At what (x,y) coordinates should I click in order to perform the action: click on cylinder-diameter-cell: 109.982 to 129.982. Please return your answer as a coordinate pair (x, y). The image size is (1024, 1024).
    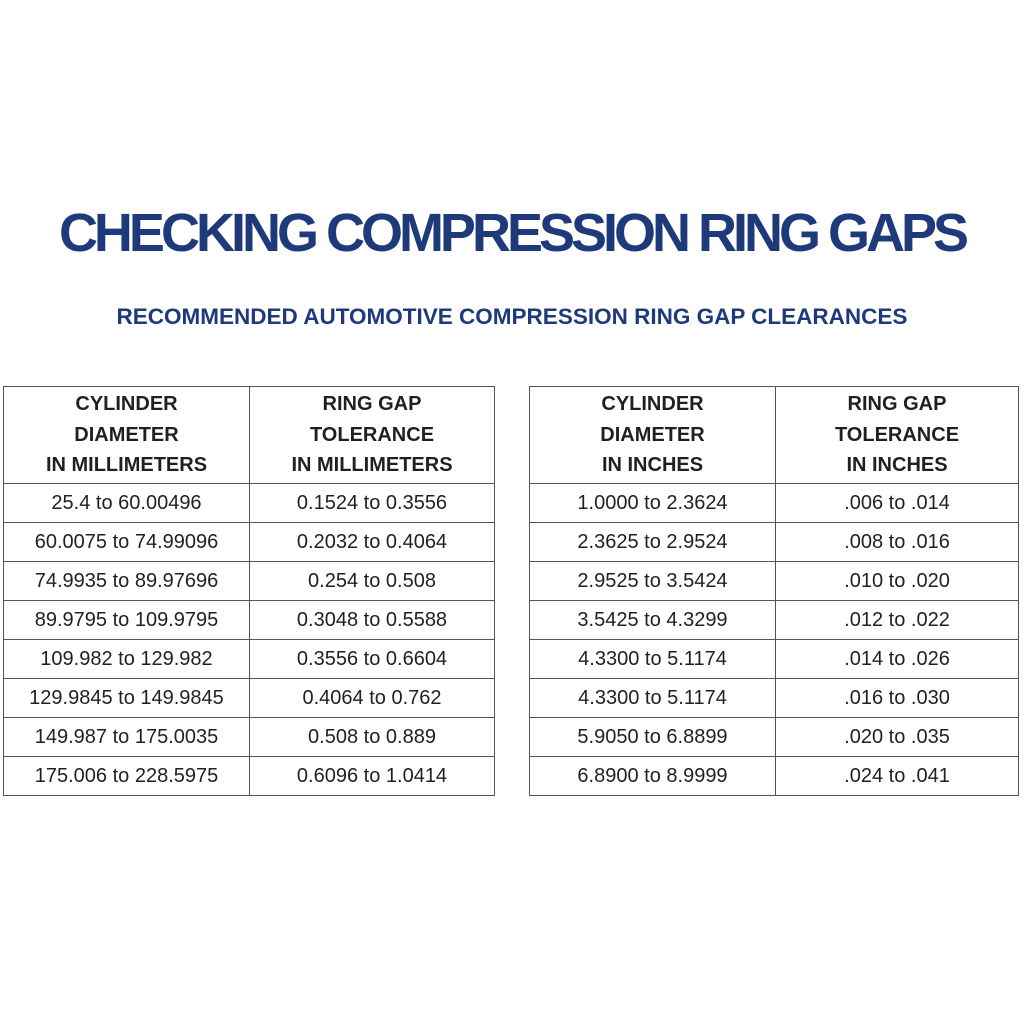
    Looking at the image, I should click on (126, 659).